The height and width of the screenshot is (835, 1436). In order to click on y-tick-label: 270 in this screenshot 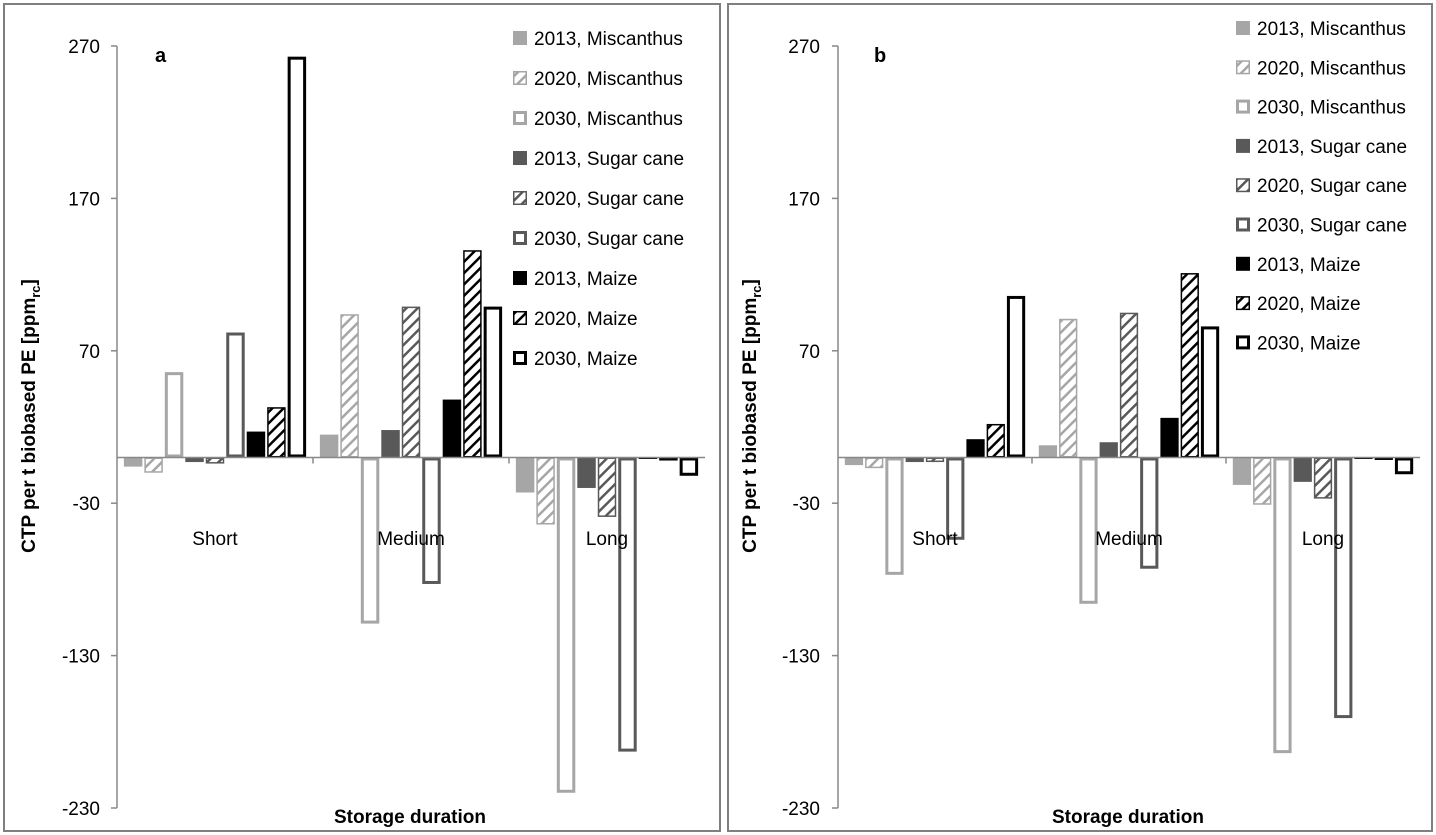, I will do `click(84, 47)`.